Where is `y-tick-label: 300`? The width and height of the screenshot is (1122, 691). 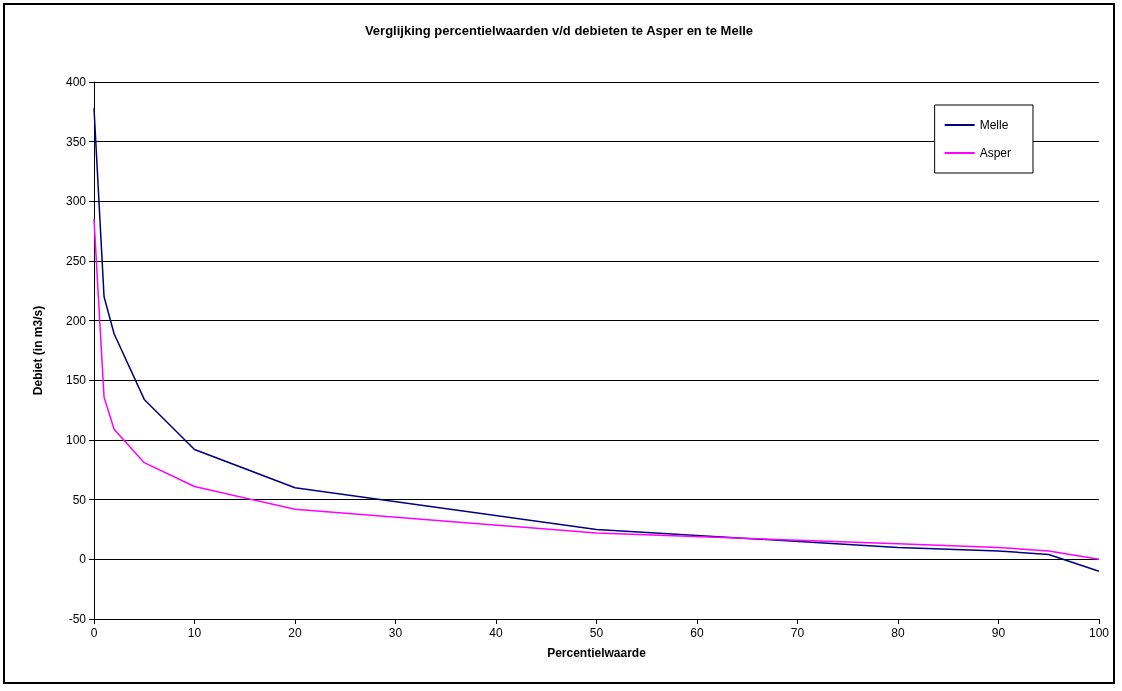 y-tick-label: 300 is located at coordinates (76, 201).